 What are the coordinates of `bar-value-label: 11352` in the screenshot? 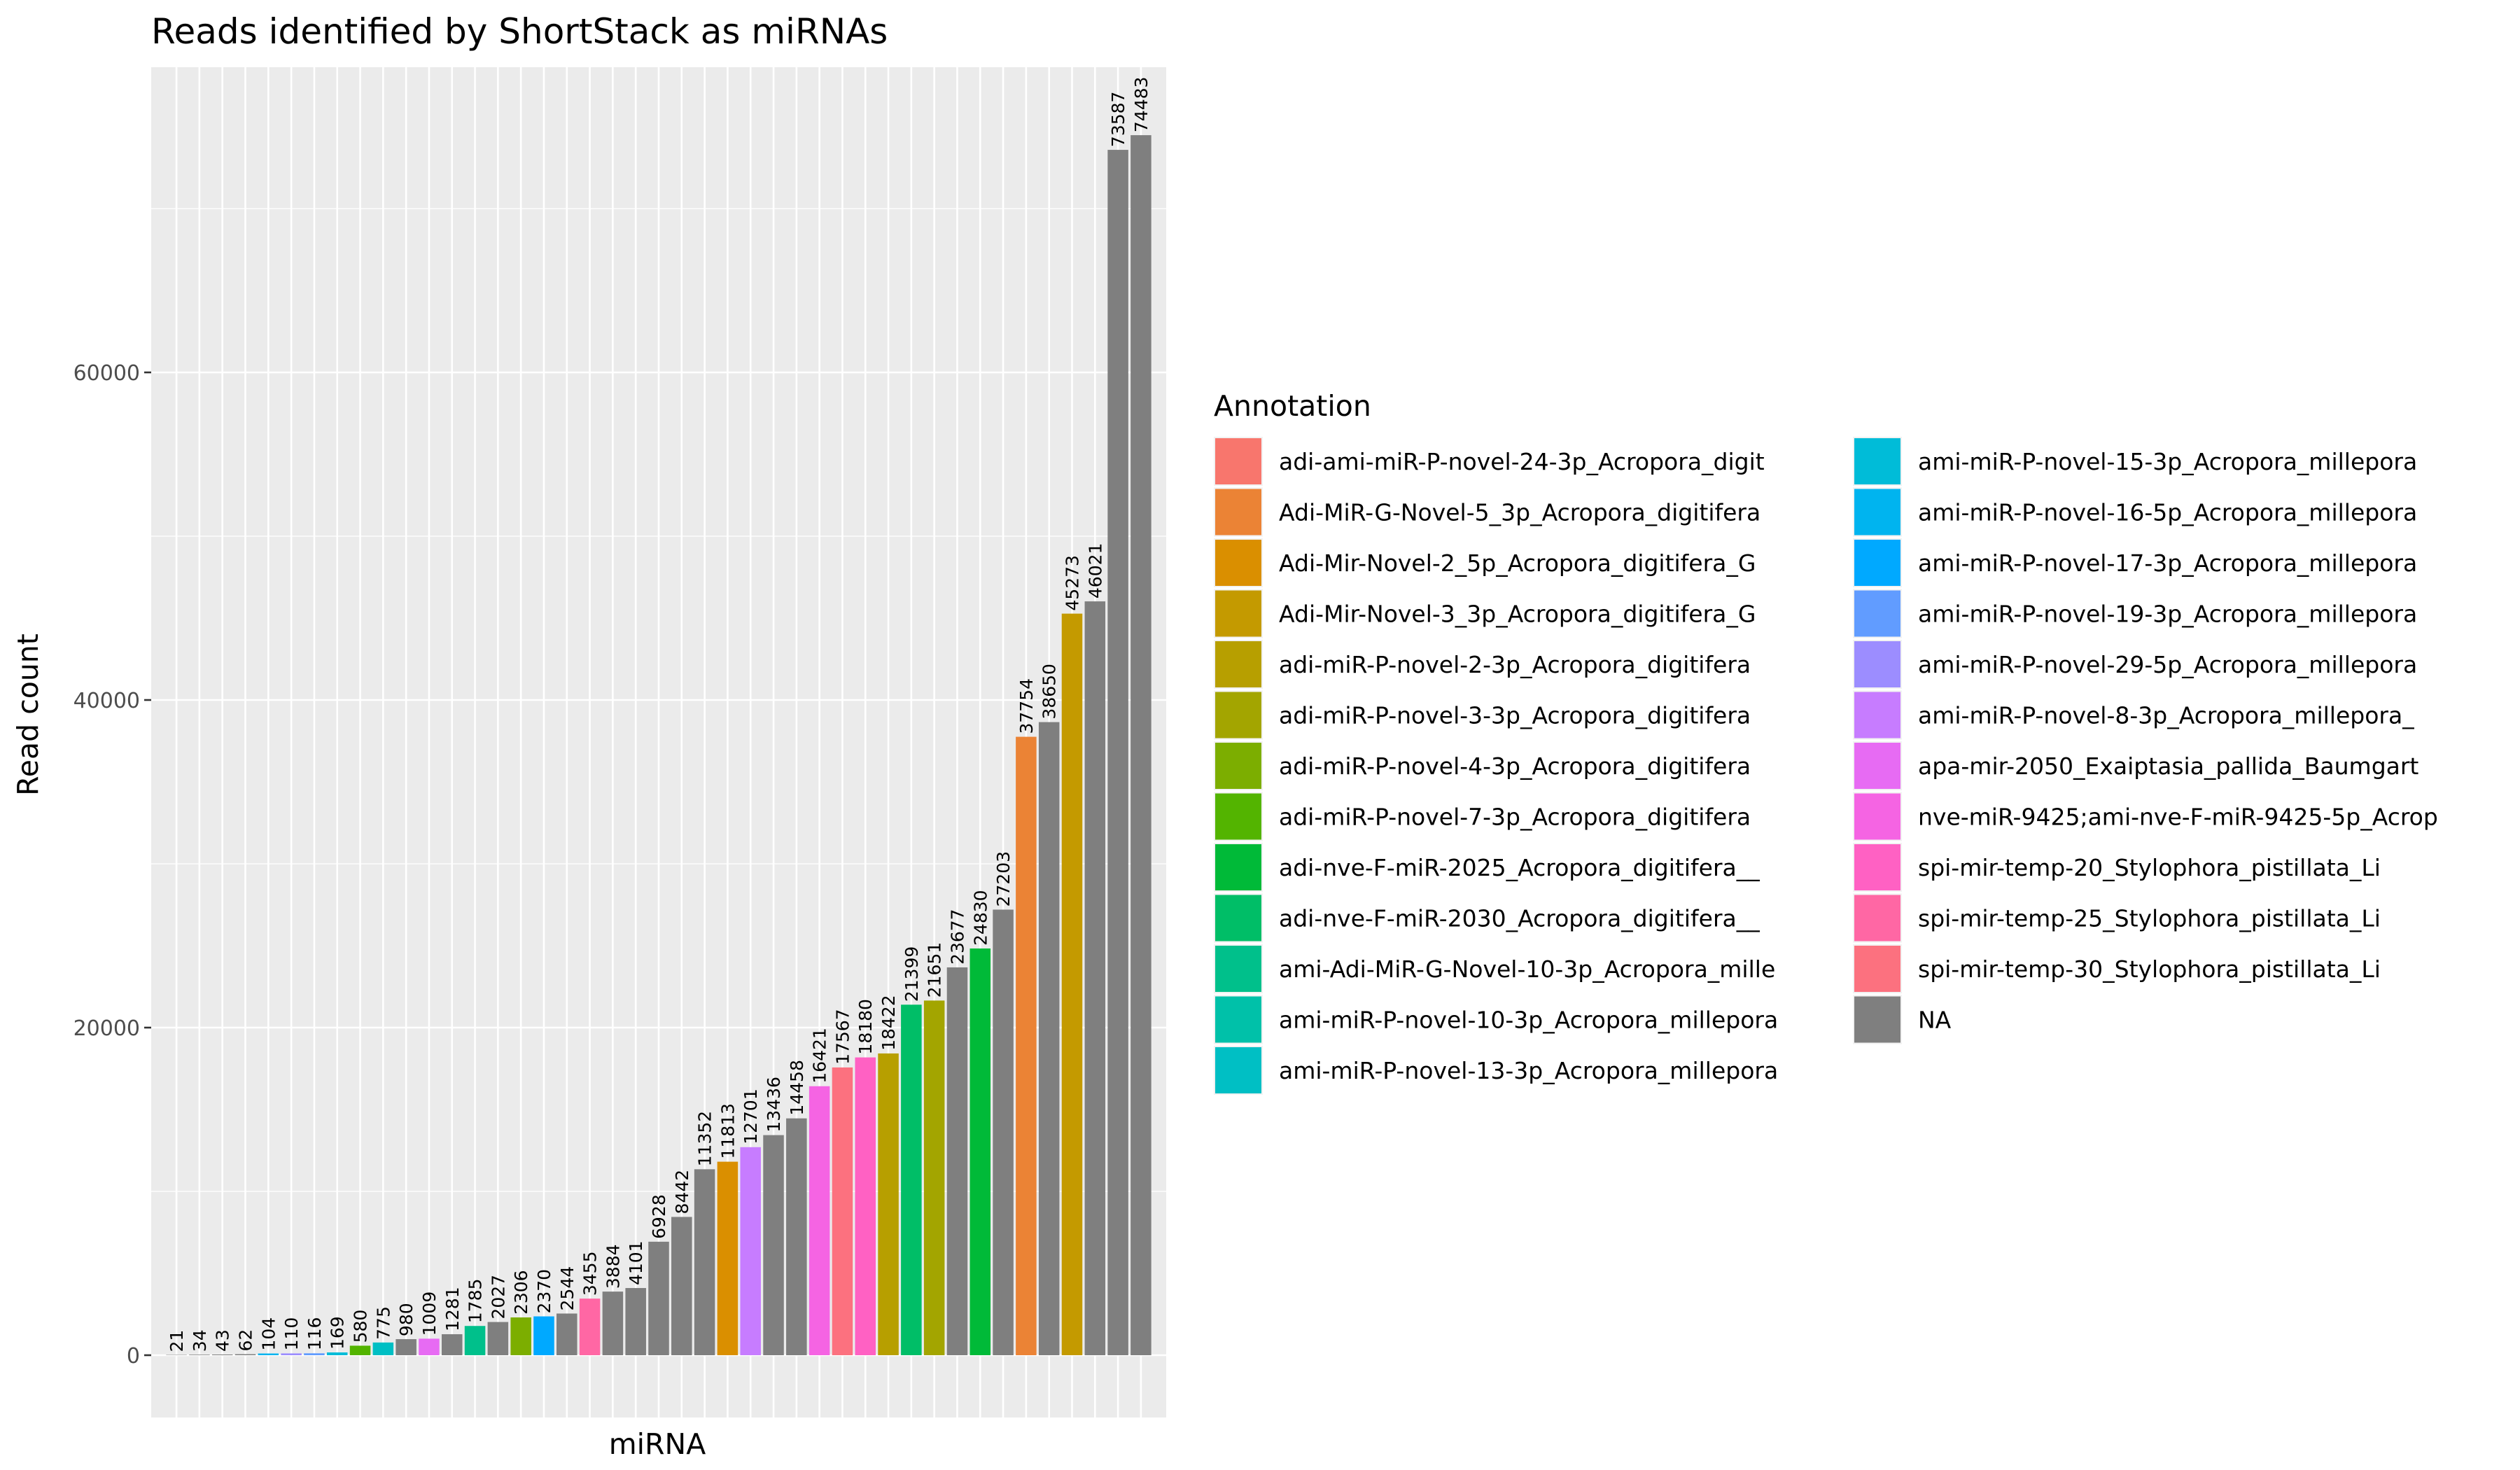 It's located at (705, 1139).